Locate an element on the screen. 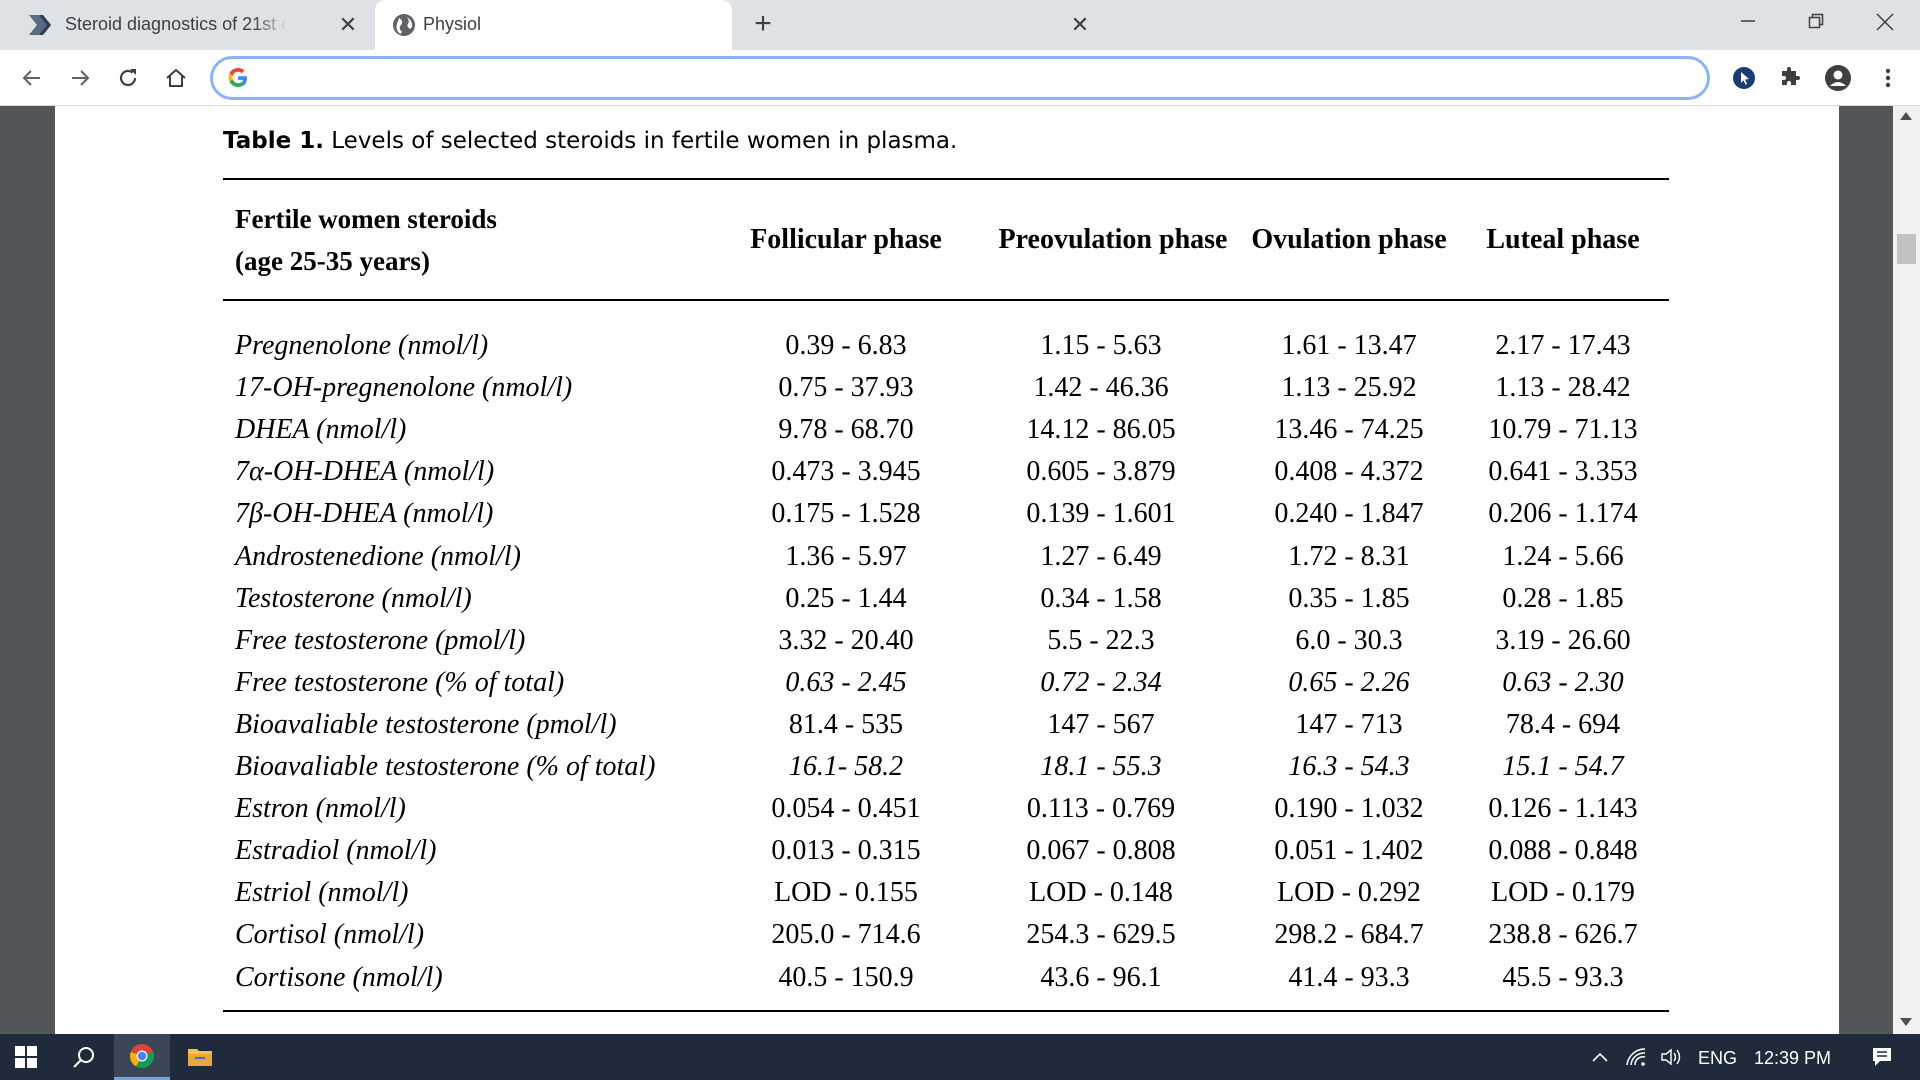 This screenshot has width=1920, height=1080. range-value: 0.408 - 4.372 is located at coordinates (1349, 472).